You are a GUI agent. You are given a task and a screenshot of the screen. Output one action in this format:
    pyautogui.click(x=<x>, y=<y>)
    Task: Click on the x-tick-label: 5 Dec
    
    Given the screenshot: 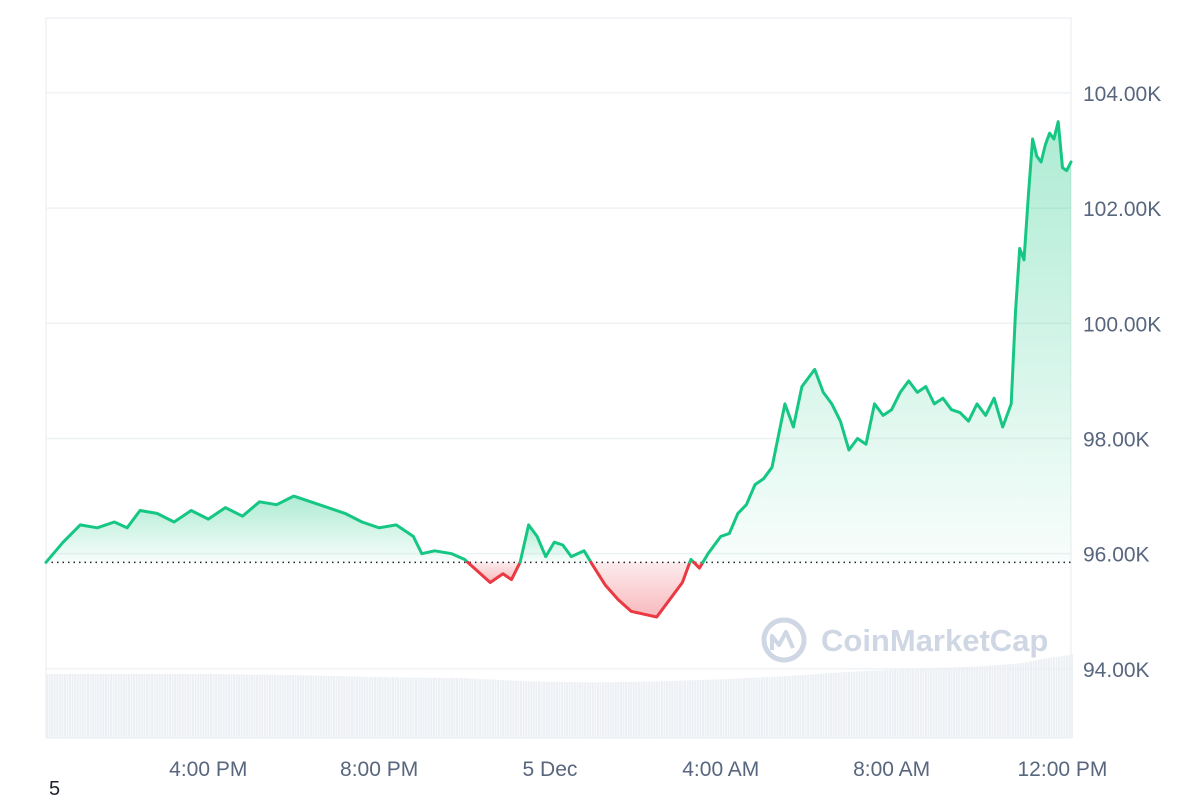 What is the action you would take?
    pyautogui.click(x=550, y=769)
    